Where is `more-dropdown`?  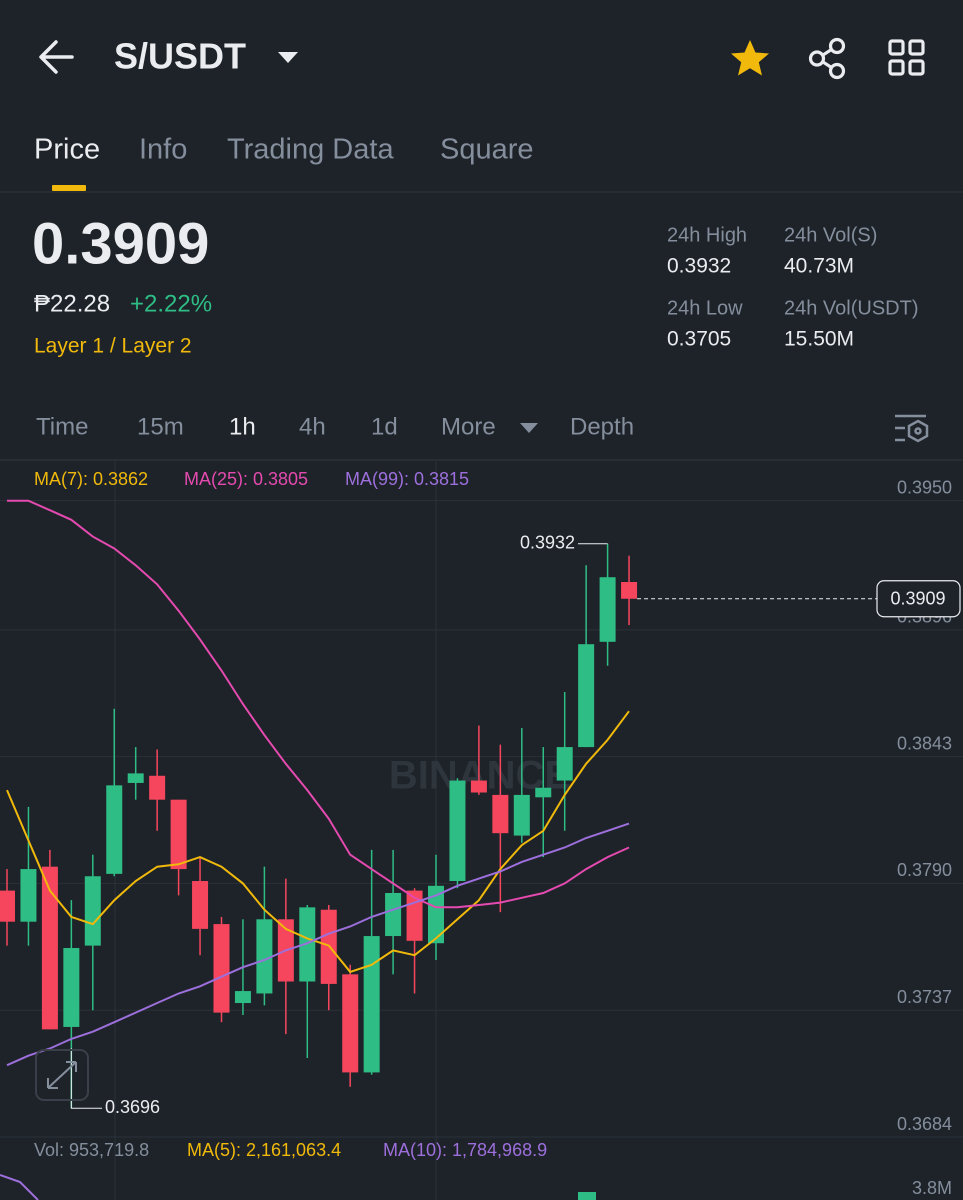
more-dropdown is located at coordinates (529, 428).